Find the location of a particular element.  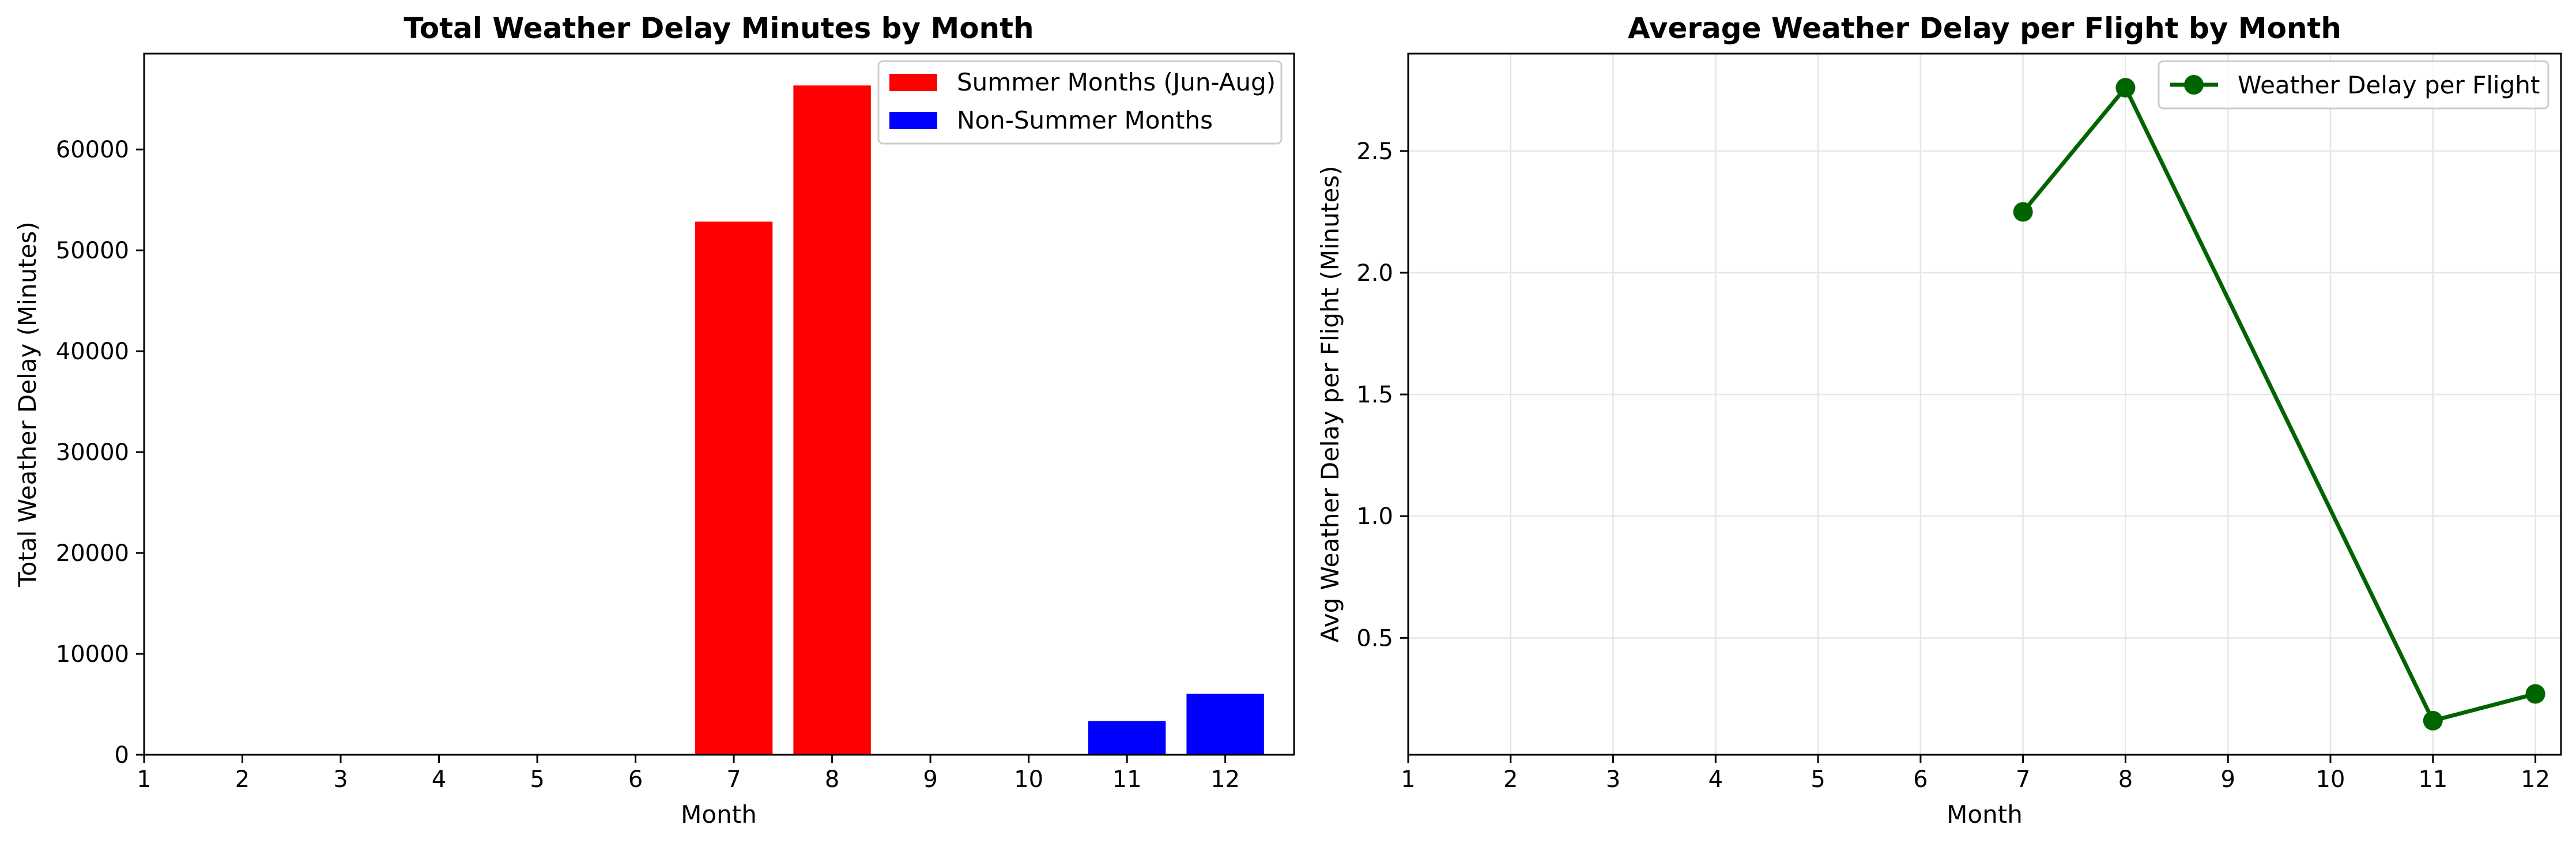

bar-chart-x-tick-label: 12 is located at coordinates (1225, 779).